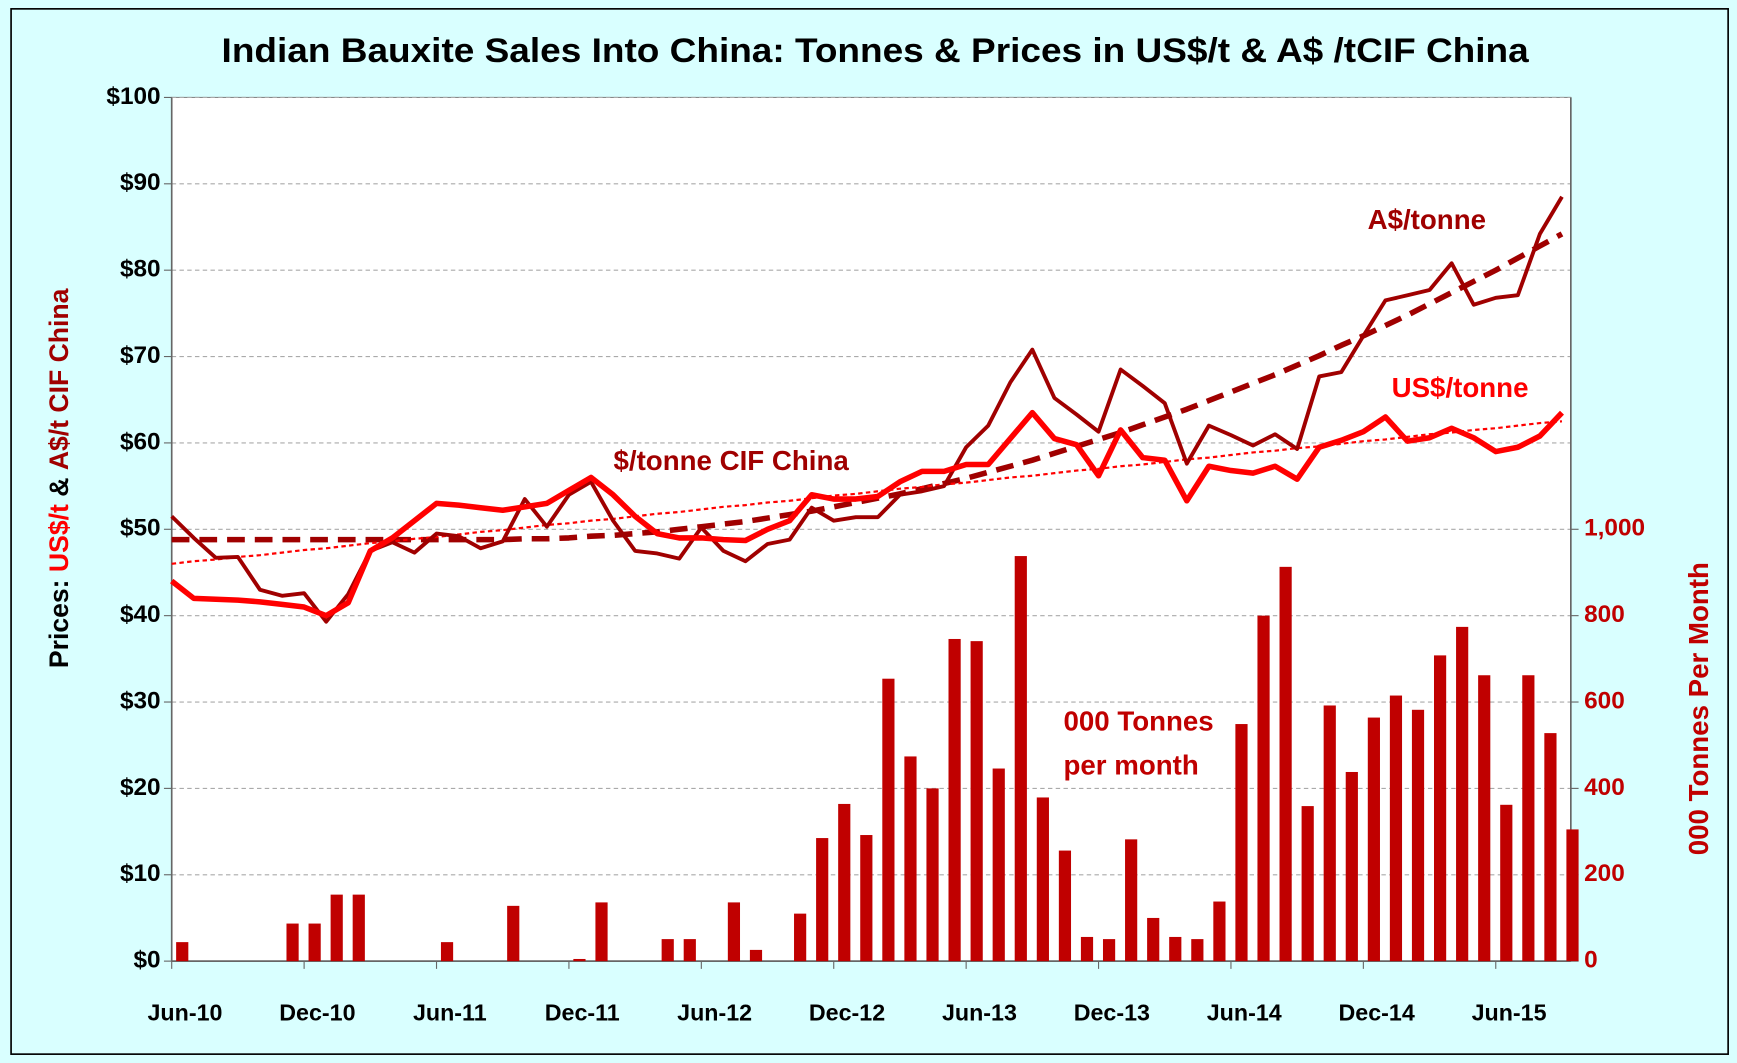 The width and height of the screenshot is (1737, 1063). I want to click on x-tick-label: Jun-11, so click(450, 1012).